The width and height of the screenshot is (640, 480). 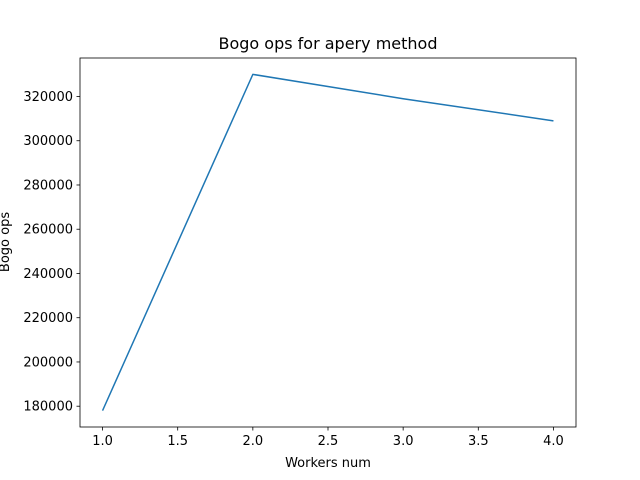 What do you see at coordinates (48, 274) in the screenshot?
I see `y-tick-label: 240000` at bounding box center [48, 274].